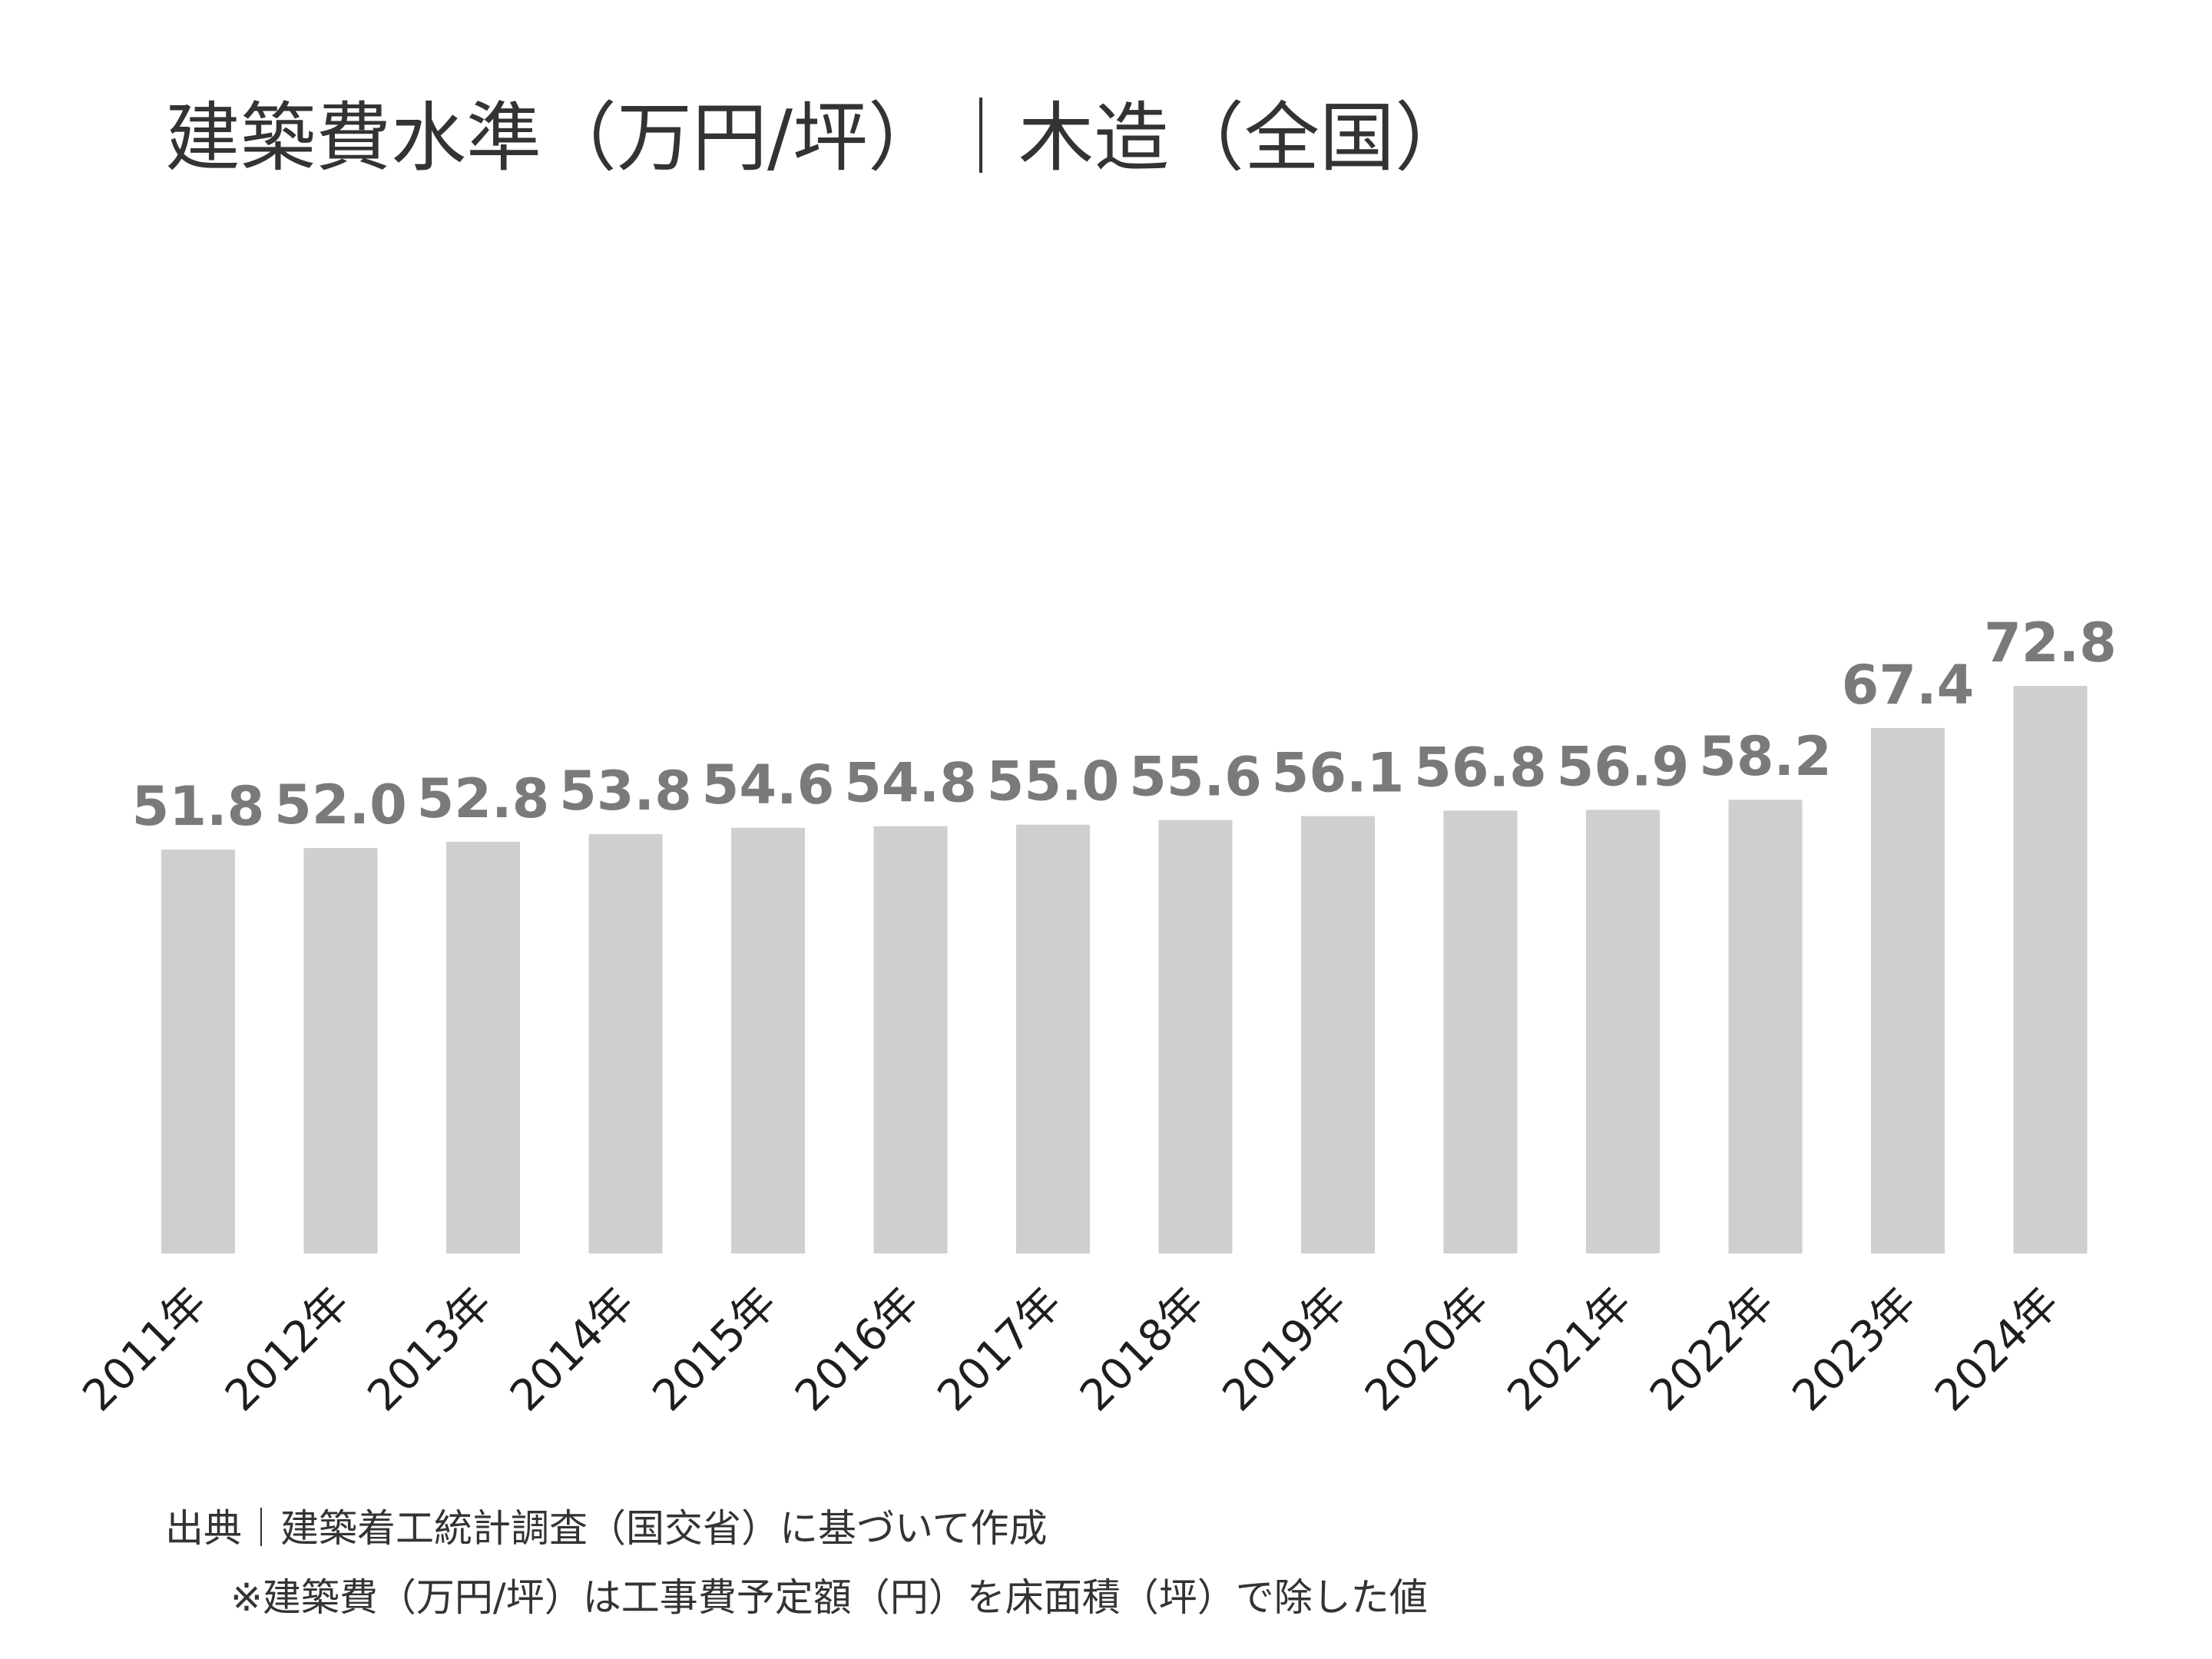 This screenshot has width=2212, height=1659. What do you see at coordinates (341, 805) in the screenshot?
I see `value-label: 52.0` at bounding box center [341, 805].